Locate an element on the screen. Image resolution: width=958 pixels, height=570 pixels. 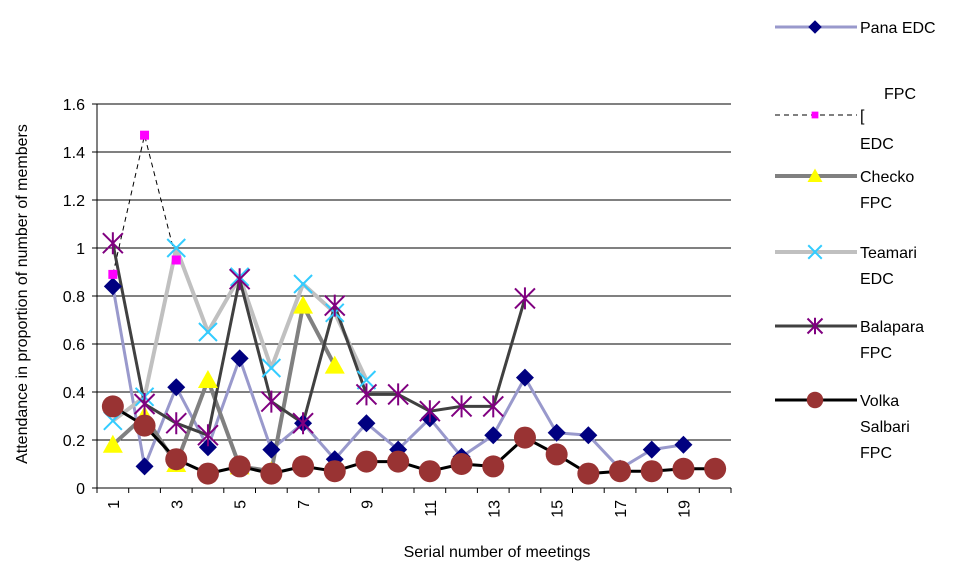
x-tick-label: 5 is located at coordinates (241, 504).